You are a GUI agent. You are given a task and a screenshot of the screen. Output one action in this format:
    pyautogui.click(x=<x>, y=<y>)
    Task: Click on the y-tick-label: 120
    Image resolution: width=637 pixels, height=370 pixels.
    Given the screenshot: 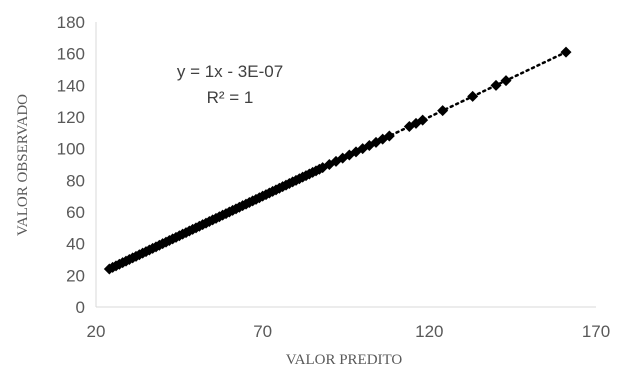 What is the action you would take?
    pyautogui.click(x=71, y=117)
    